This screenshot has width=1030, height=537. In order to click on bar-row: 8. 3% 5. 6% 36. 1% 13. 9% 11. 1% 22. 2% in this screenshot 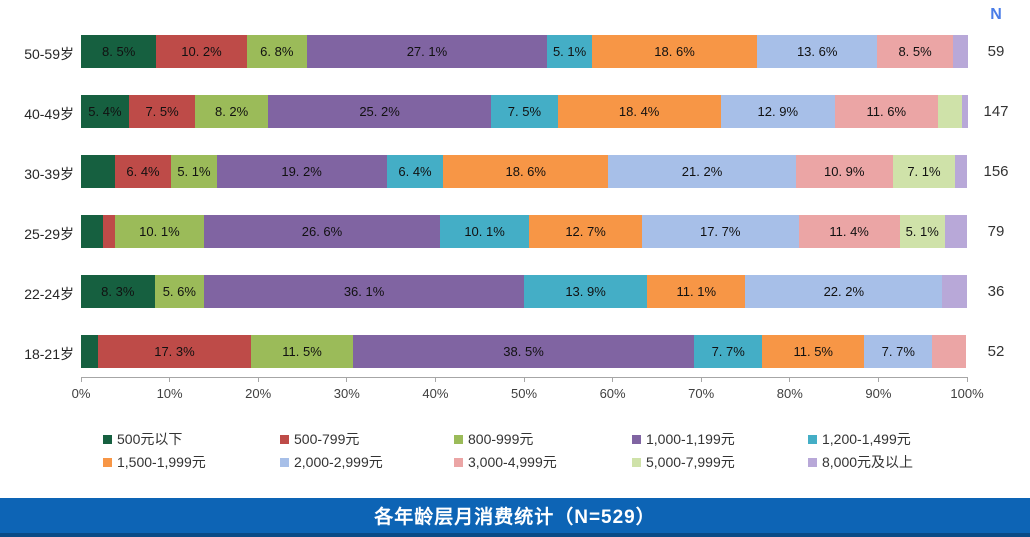, I will do `click(525, 291)`.